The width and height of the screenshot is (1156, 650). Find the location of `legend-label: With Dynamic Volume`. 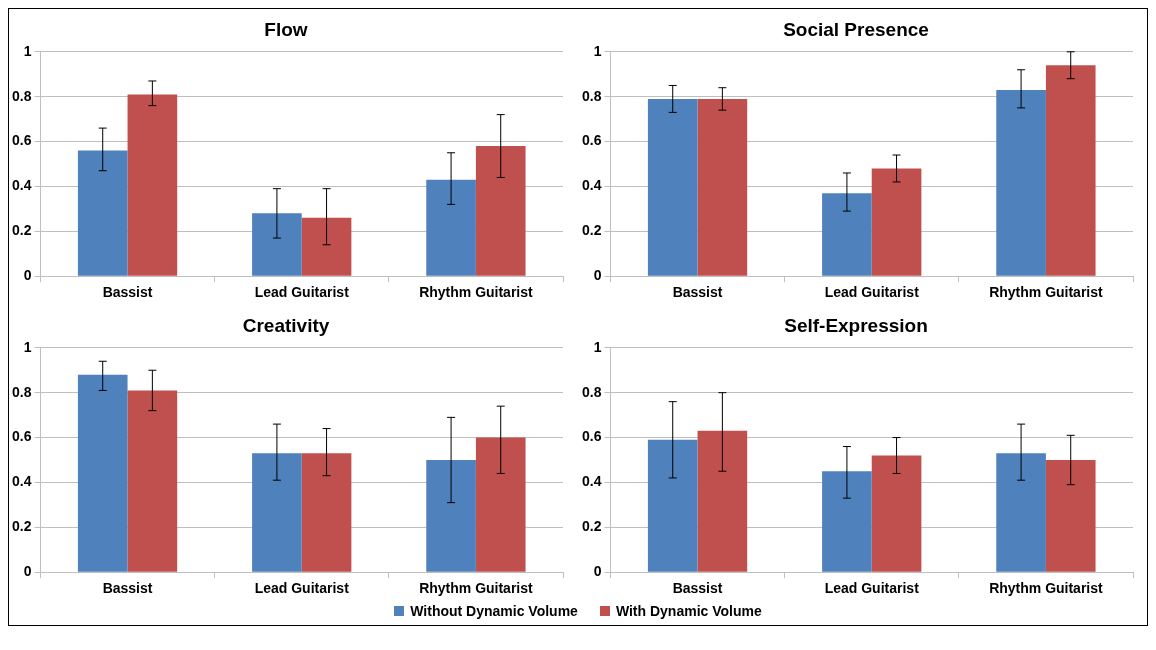

legend-label: With Dynamic Volume is located at coordinates (688, 611).